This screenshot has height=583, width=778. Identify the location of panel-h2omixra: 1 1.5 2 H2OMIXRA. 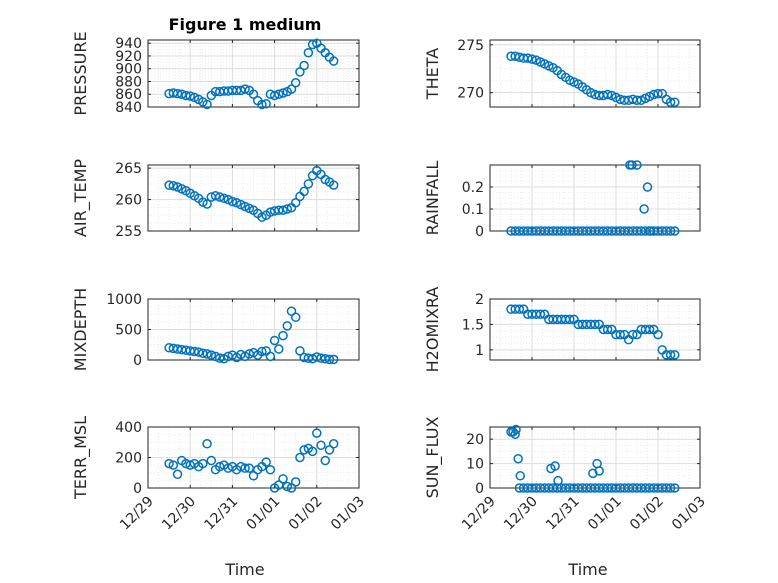
(562, 330).